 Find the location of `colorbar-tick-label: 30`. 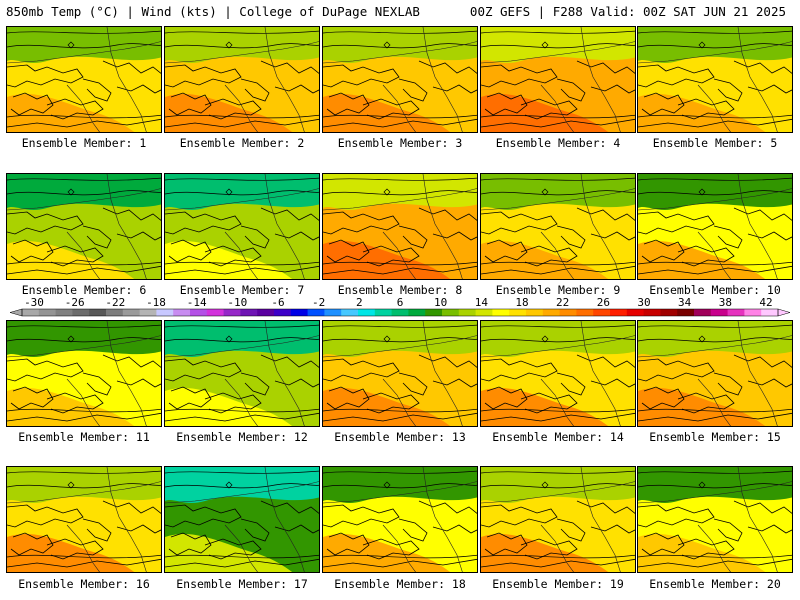

colorbar-tick-label: 30 is located at coordinates (643, 302).